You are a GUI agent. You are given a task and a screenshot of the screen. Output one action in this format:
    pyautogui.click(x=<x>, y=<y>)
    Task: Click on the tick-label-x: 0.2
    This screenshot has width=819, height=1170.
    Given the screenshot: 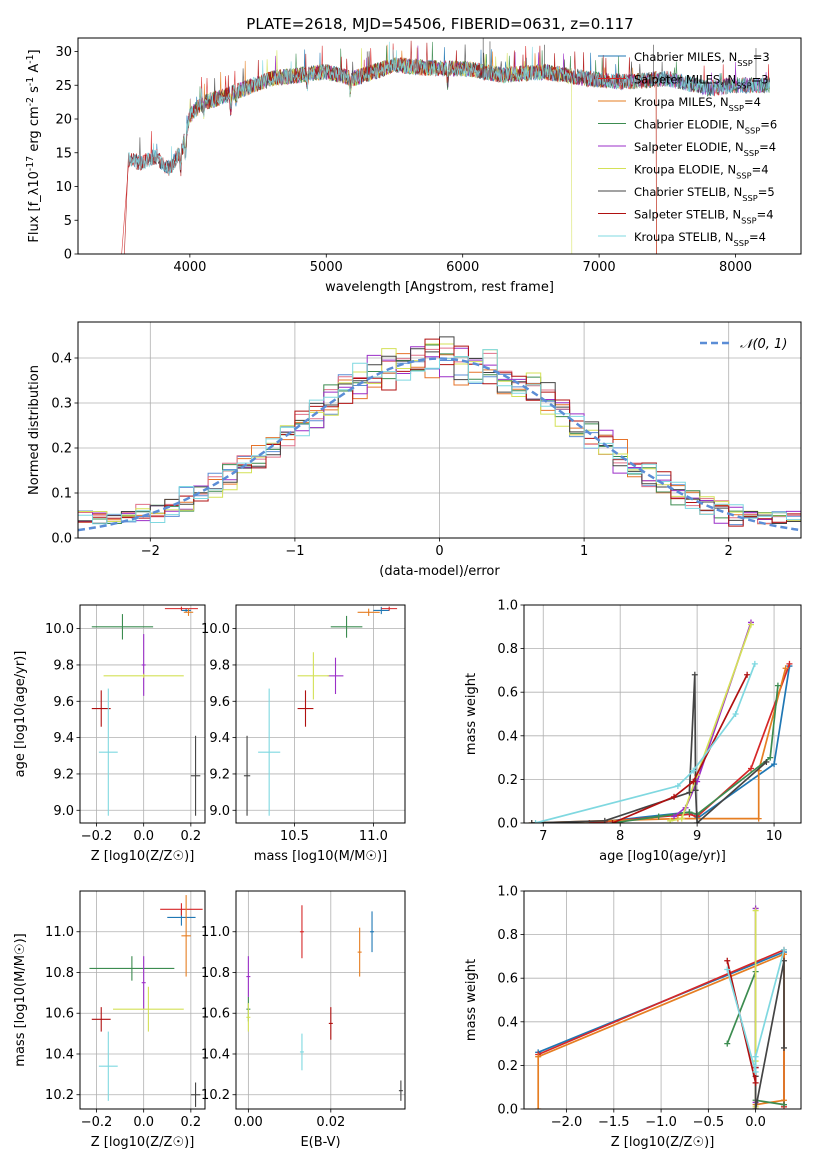 What is the action you would take?
    pyautogui.click(x=191, y=836)
    